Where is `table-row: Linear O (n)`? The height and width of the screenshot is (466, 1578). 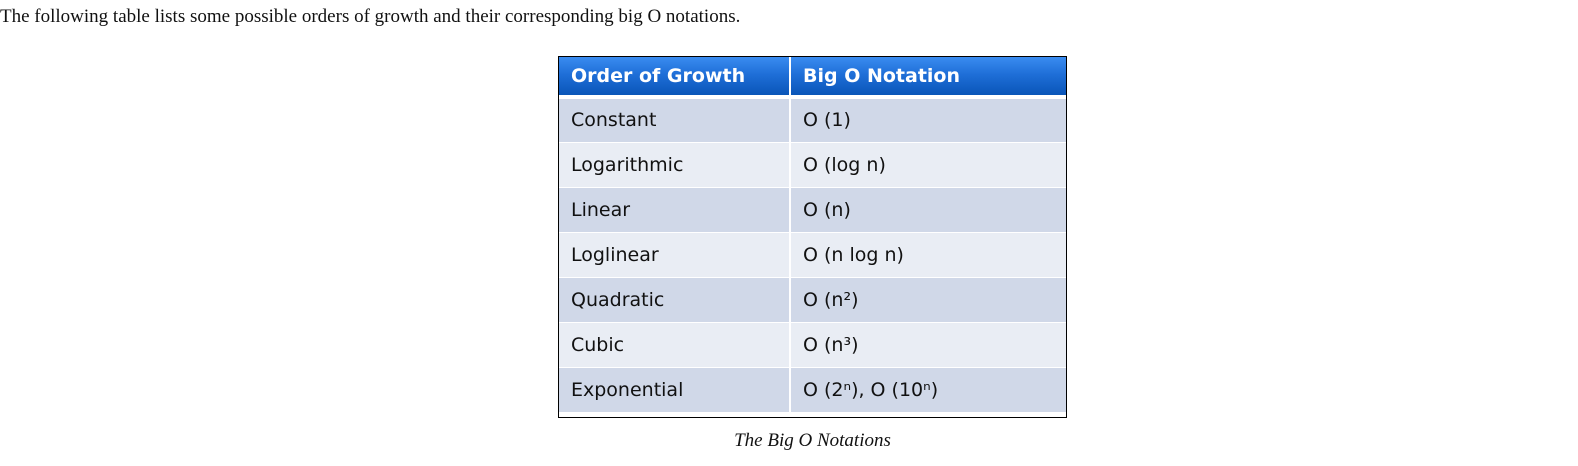 table-row: Linear O (n) is located at coordinates (812, 209).